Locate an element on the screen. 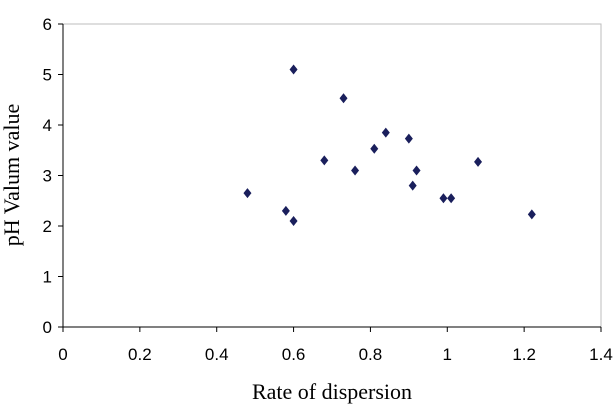 Image resolution: width=613 pixels, height=409 pixels. x-tick-label: 1.2 is located at coordinates (524, 354).